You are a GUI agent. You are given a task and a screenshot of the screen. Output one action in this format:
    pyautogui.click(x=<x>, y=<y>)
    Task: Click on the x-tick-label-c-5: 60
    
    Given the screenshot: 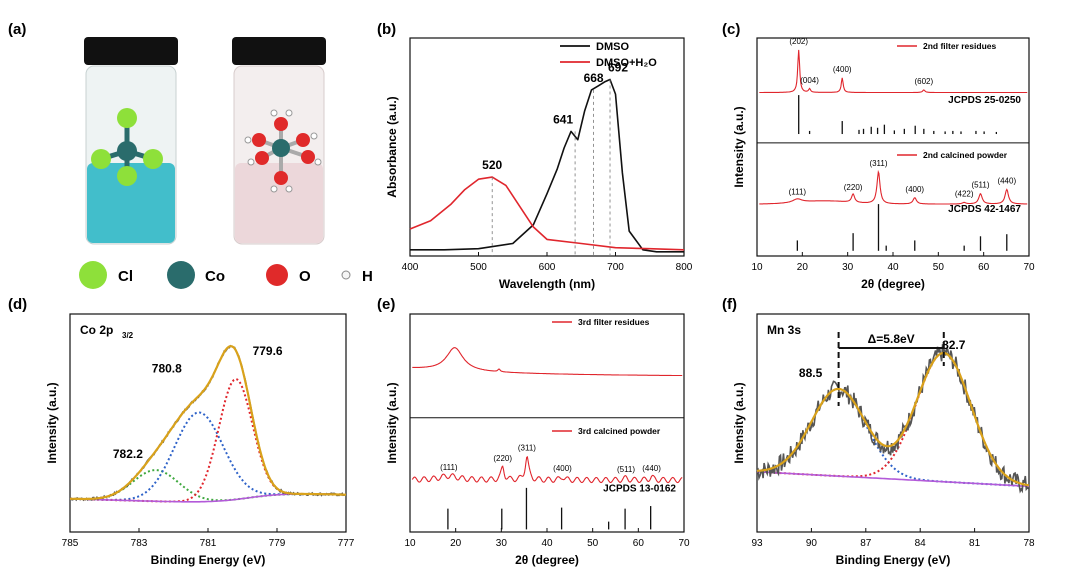 What is the action you would take?
    pyautogui.click(x=984, y=267)
    